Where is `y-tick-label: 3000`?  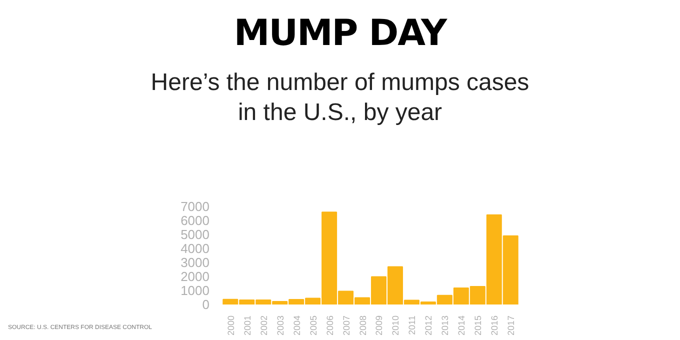 y-tick-label: 3000 is located at coordinates (195, 262).